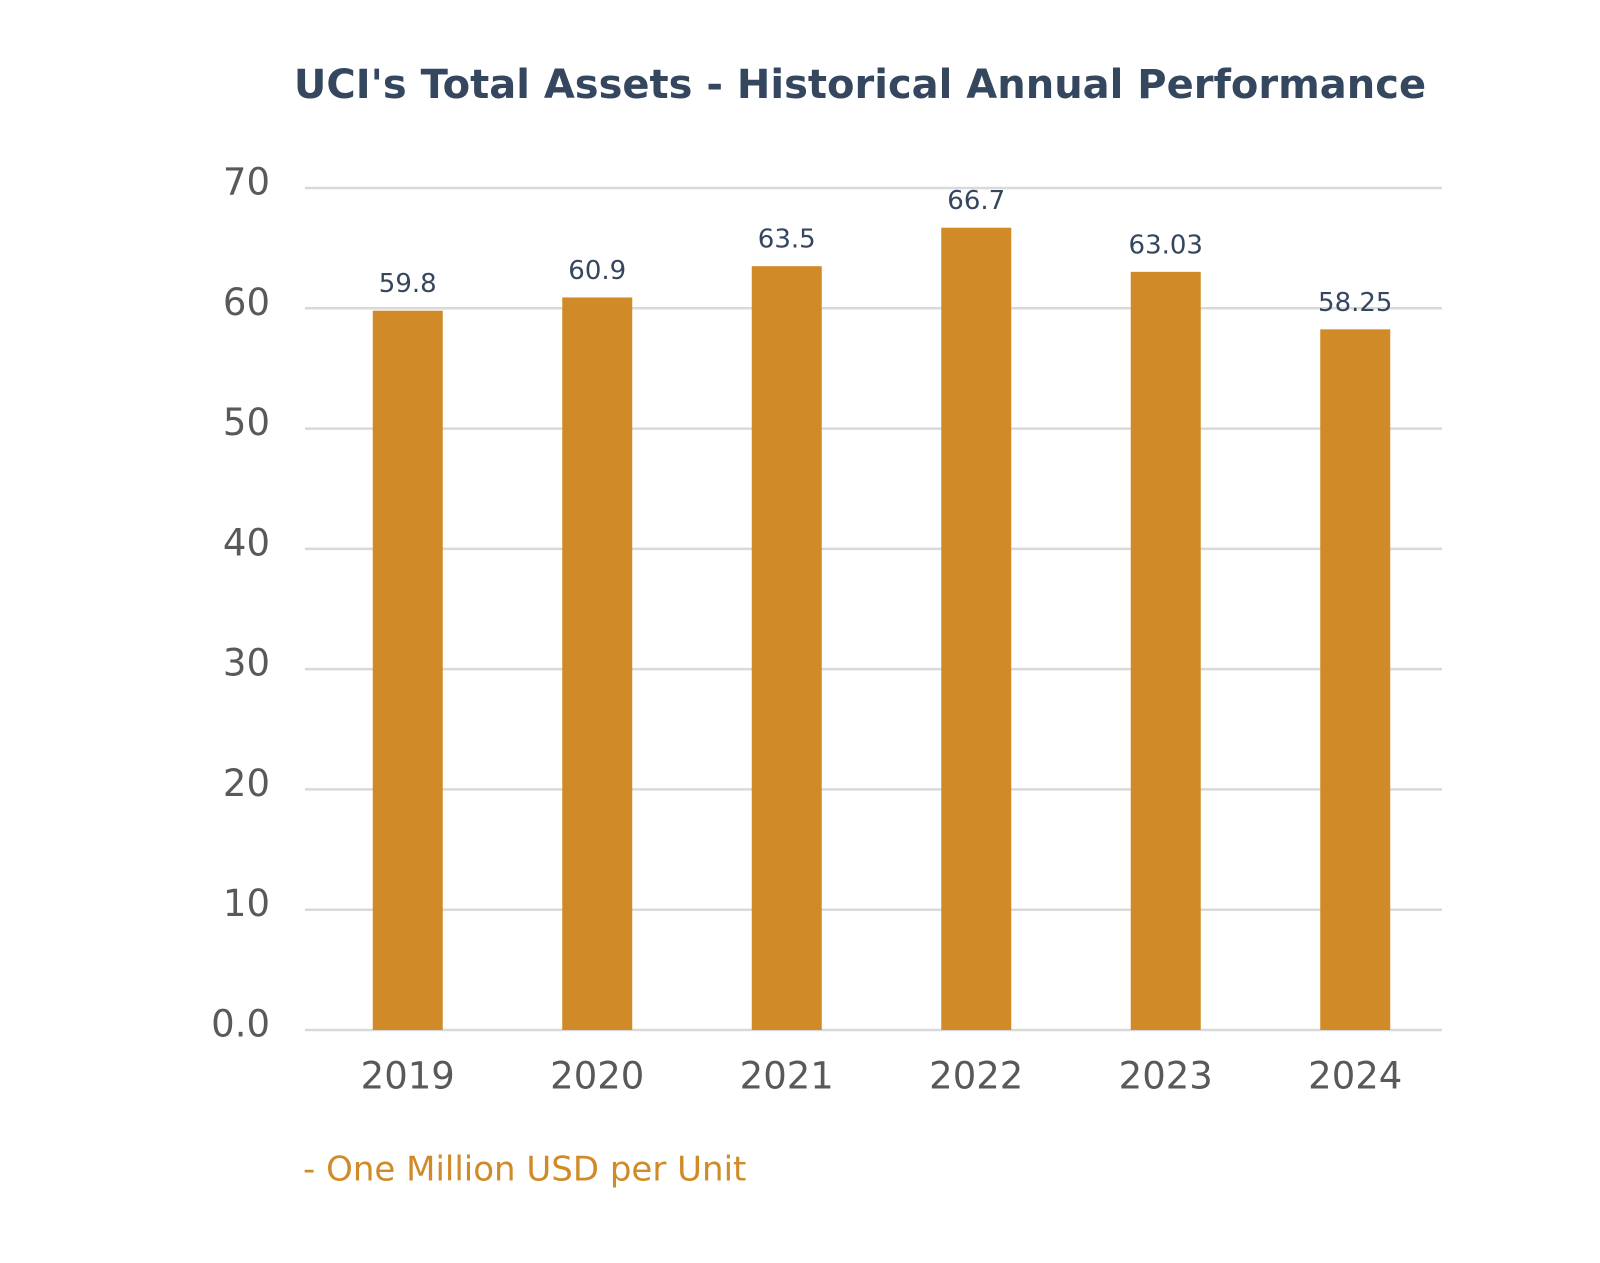  I want to click on value-label: 66.7, so click(976, 201).